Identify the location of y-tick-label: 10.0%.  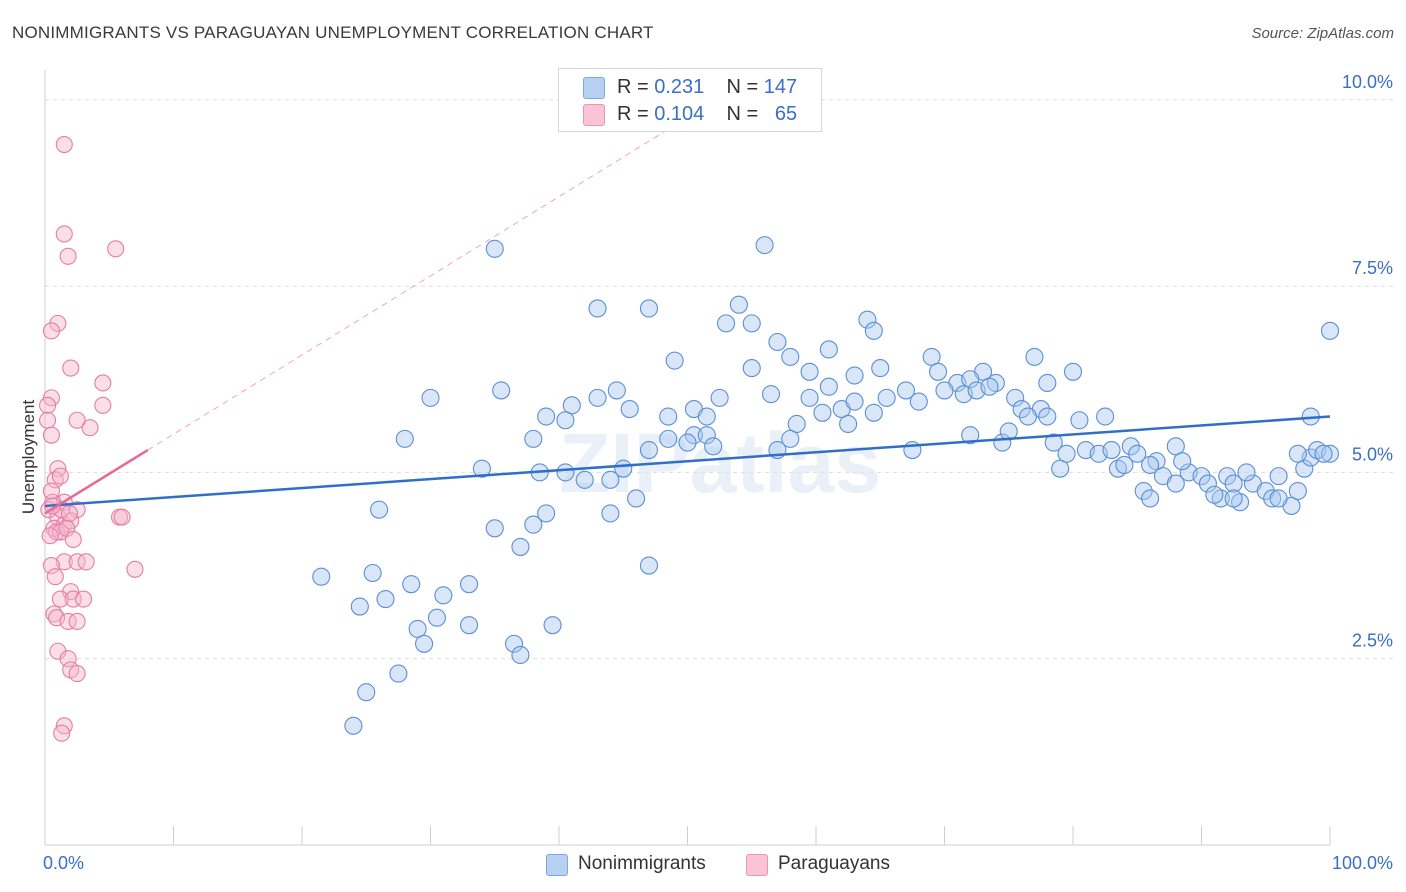
(1367, 82).